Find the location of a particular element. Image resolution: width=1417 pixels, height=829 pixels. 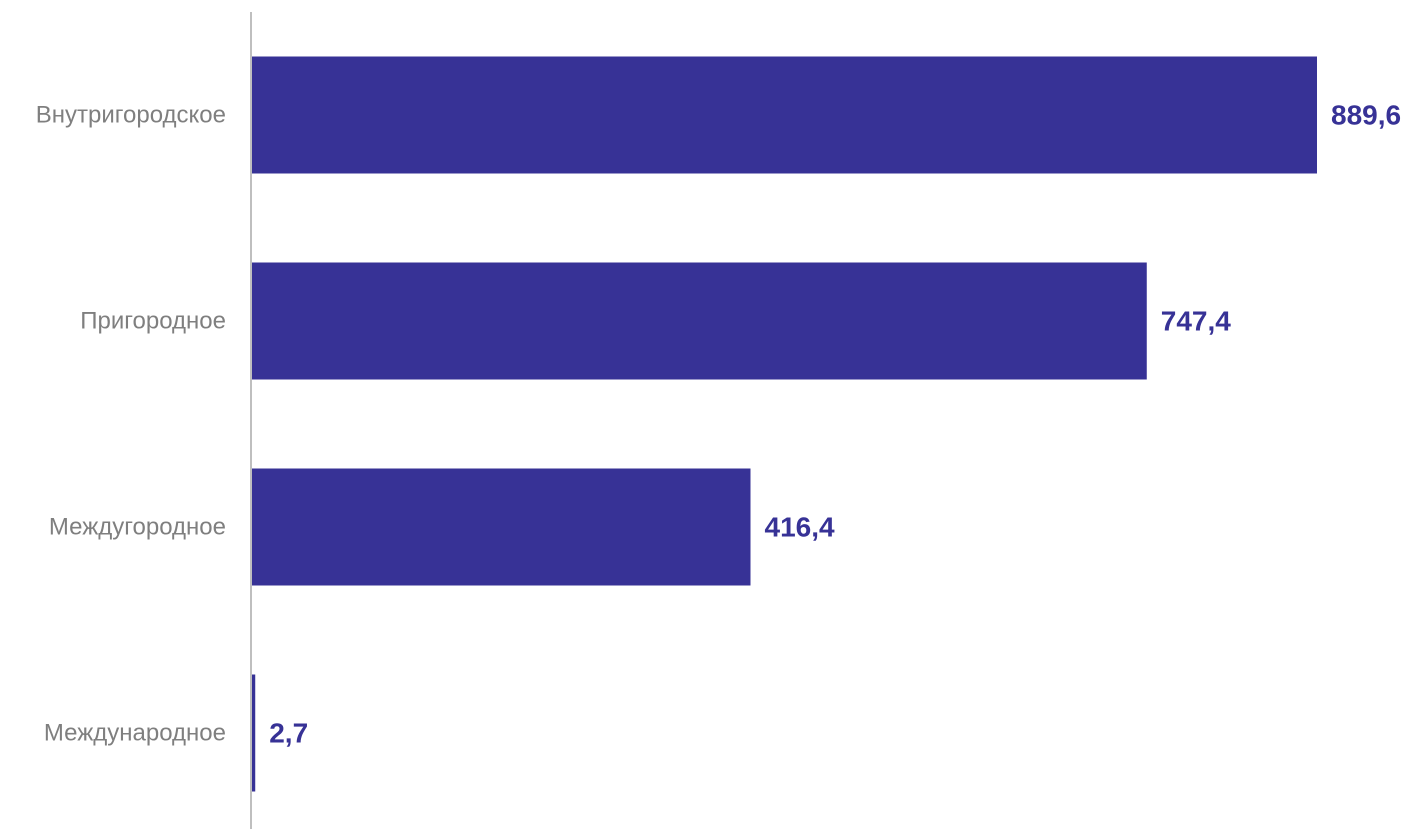

value-label-1: 889,6 is located at coordinates (1366, 115).